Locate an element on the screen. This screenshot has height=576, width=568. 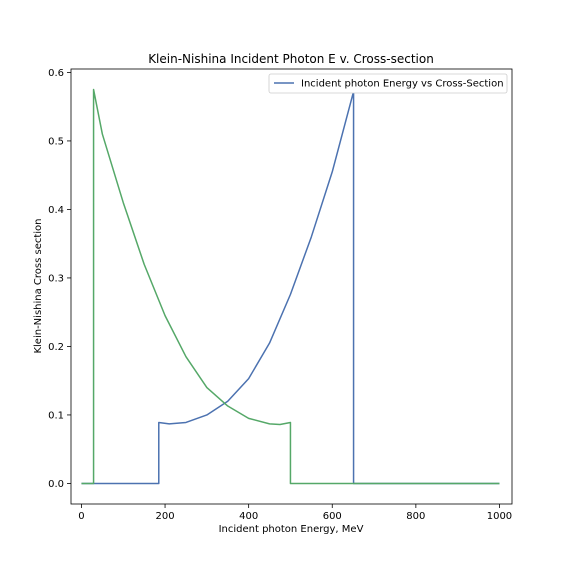
x-tick-label: 800 is located at coordinates (415, 516).